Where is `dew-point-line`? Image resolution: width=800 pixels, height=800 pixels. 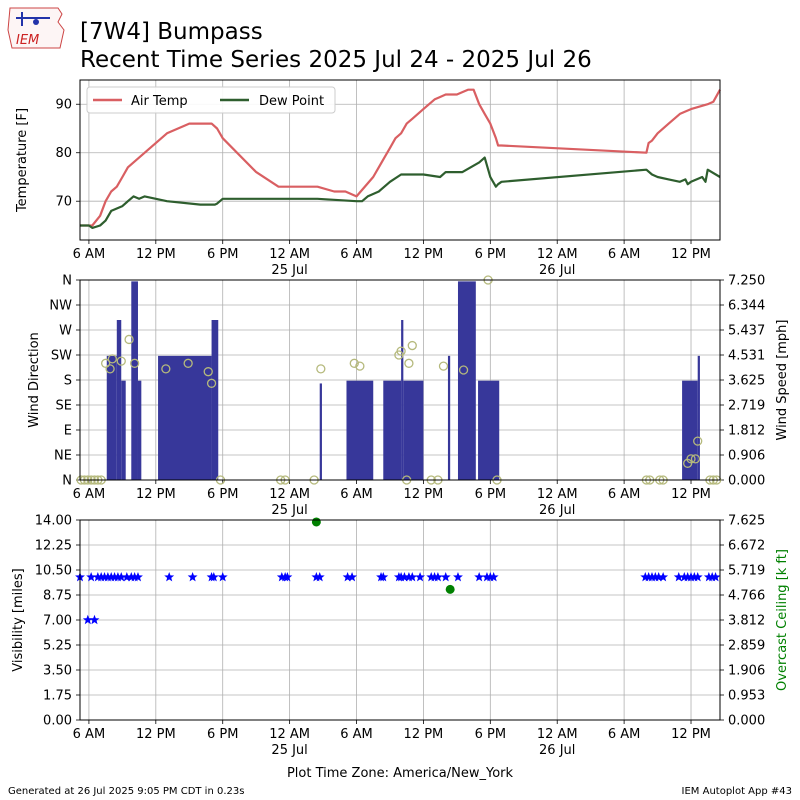
dew-point-line is located at coordinates (400, 192).